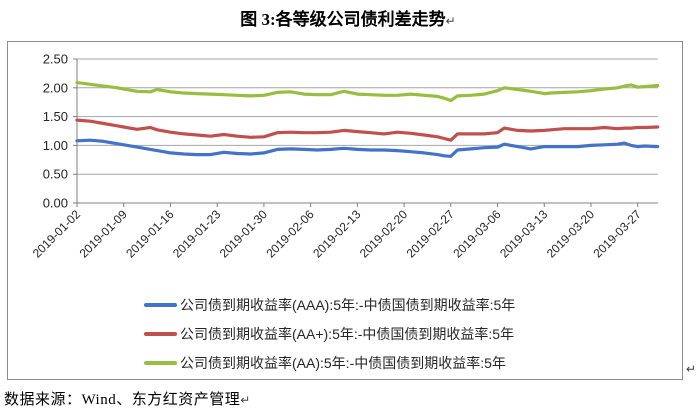  Describe the element at coordinates (244, 234) in the screenshot. I see `x-tick-label: 2019-01-30` at that location.